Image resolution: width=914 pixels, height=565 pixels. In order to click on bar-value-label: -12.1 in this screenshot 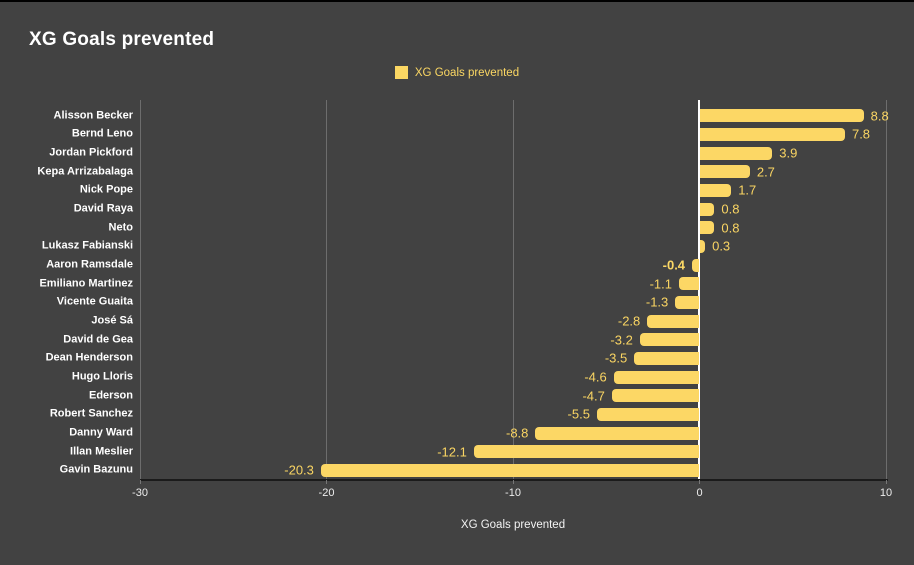, I will do `click(452, 452)`.